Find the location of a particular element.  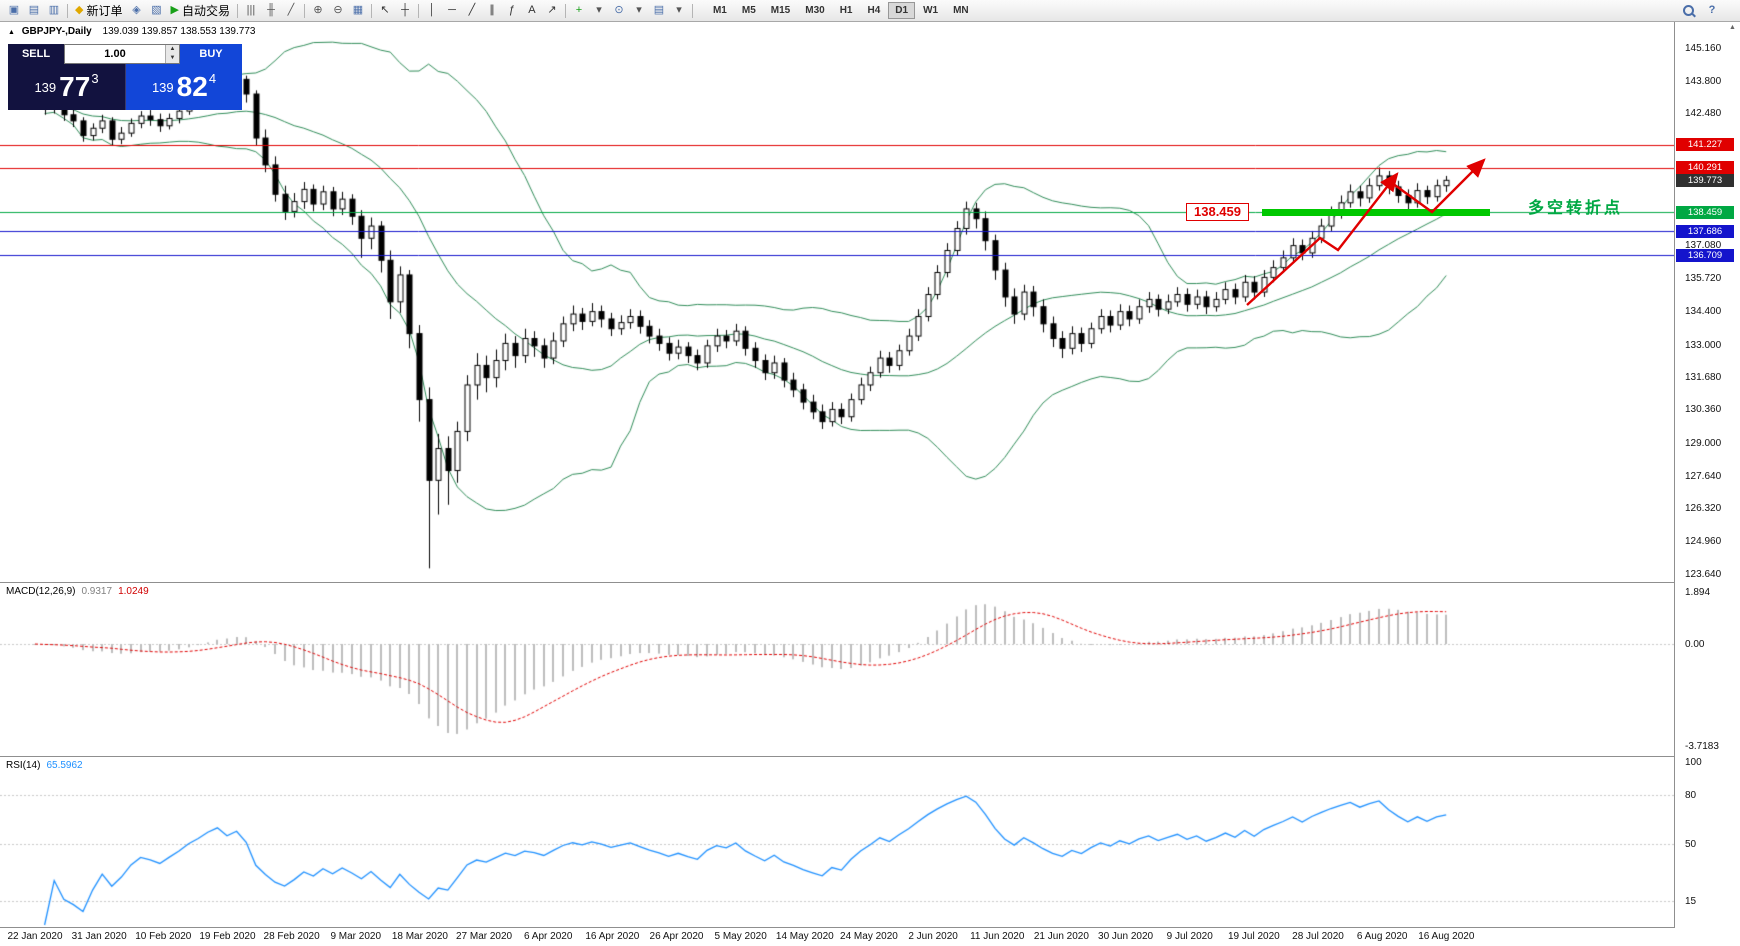

templates-dropdown-icon: ▾ is located at coordinates (679, 11).